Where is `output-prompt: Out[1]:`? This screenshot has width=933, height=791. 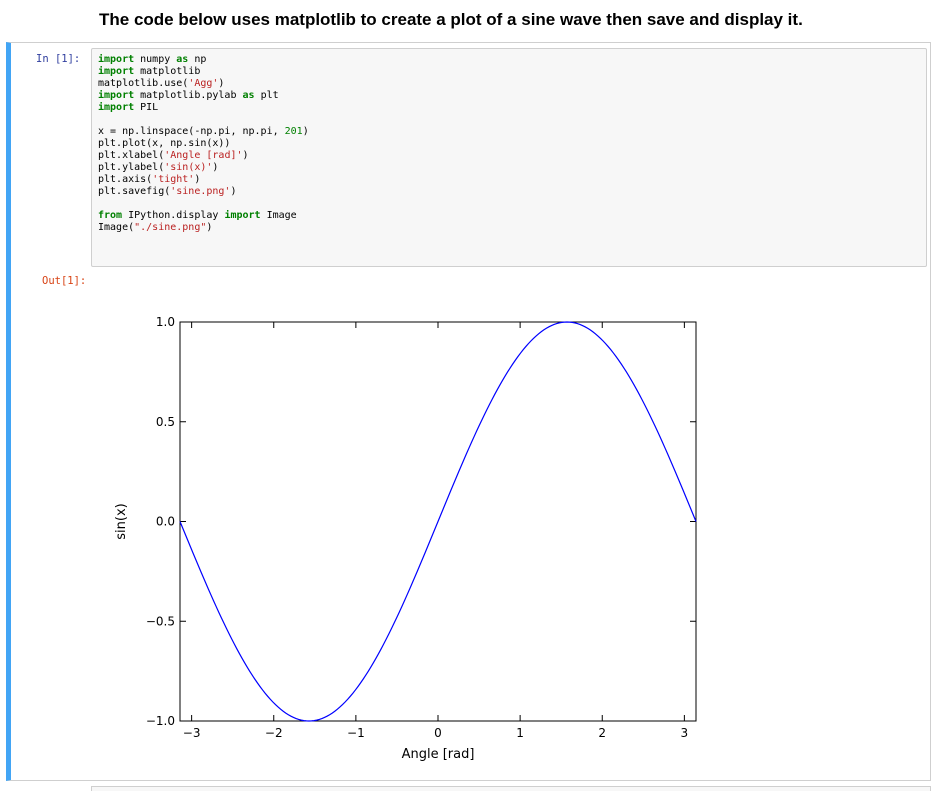
output-prompt: Out[1]: is located at coordinates (64, 281).